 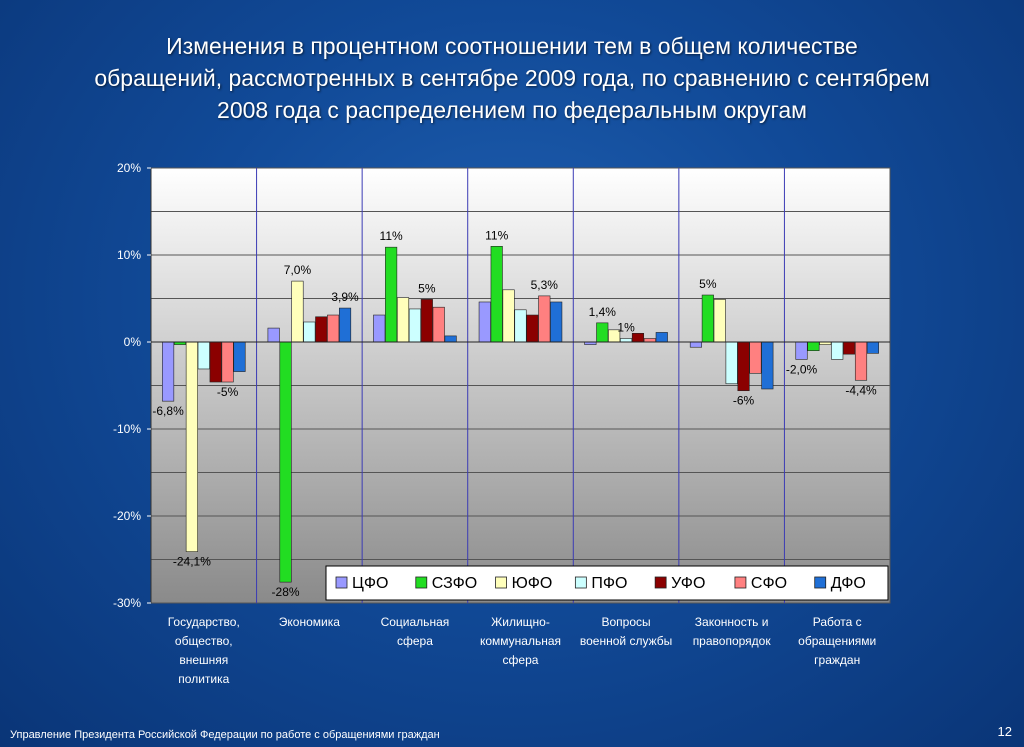 What do you see at coordinates (204, 641) in the screenshot?
I see `x-category-label: общество,` at bounding box center [204, 641].